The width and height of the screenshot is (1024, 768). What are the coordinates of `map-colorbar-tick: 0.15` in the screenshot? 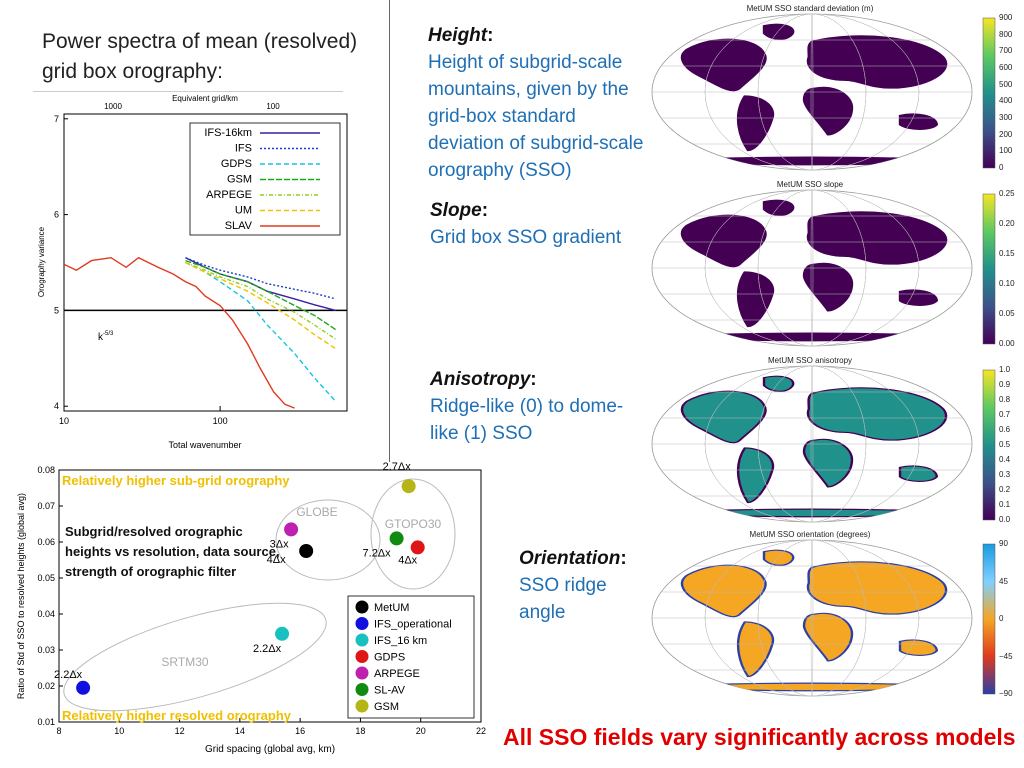 It's located at (1007, 253).